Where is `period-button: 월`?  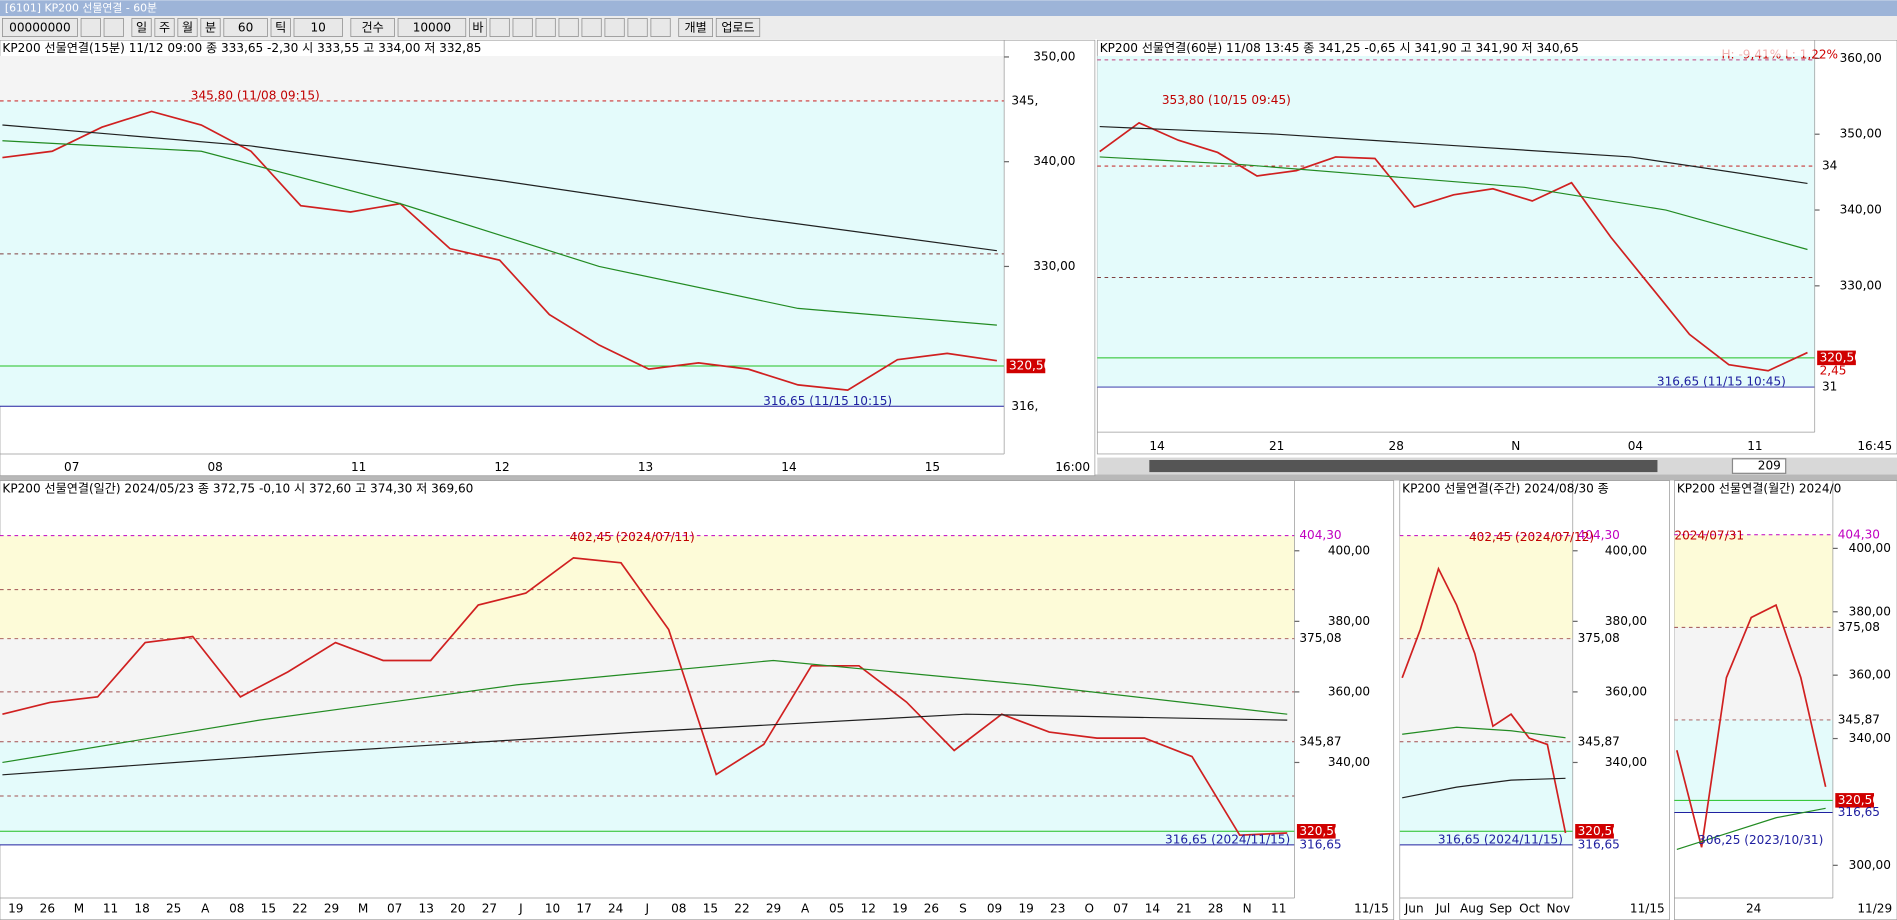 period-button: 월 is located at coordinates (187, 28).